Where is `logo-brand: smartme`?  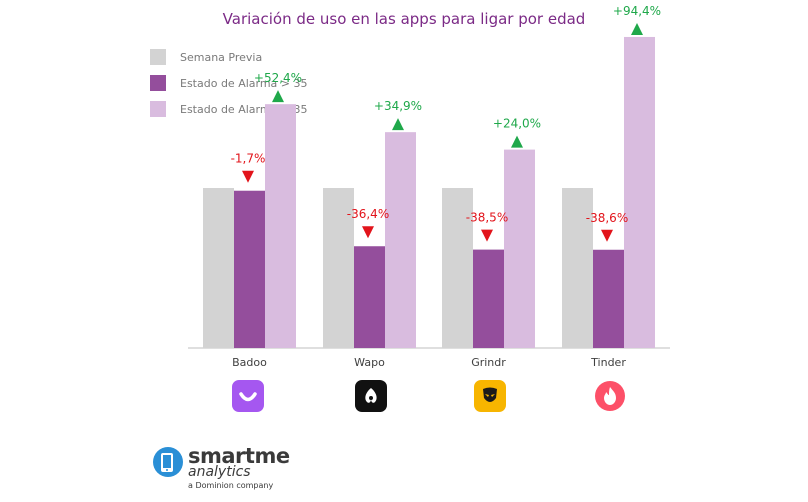 logo-brand: smartme is located at coordinates (239, 456).